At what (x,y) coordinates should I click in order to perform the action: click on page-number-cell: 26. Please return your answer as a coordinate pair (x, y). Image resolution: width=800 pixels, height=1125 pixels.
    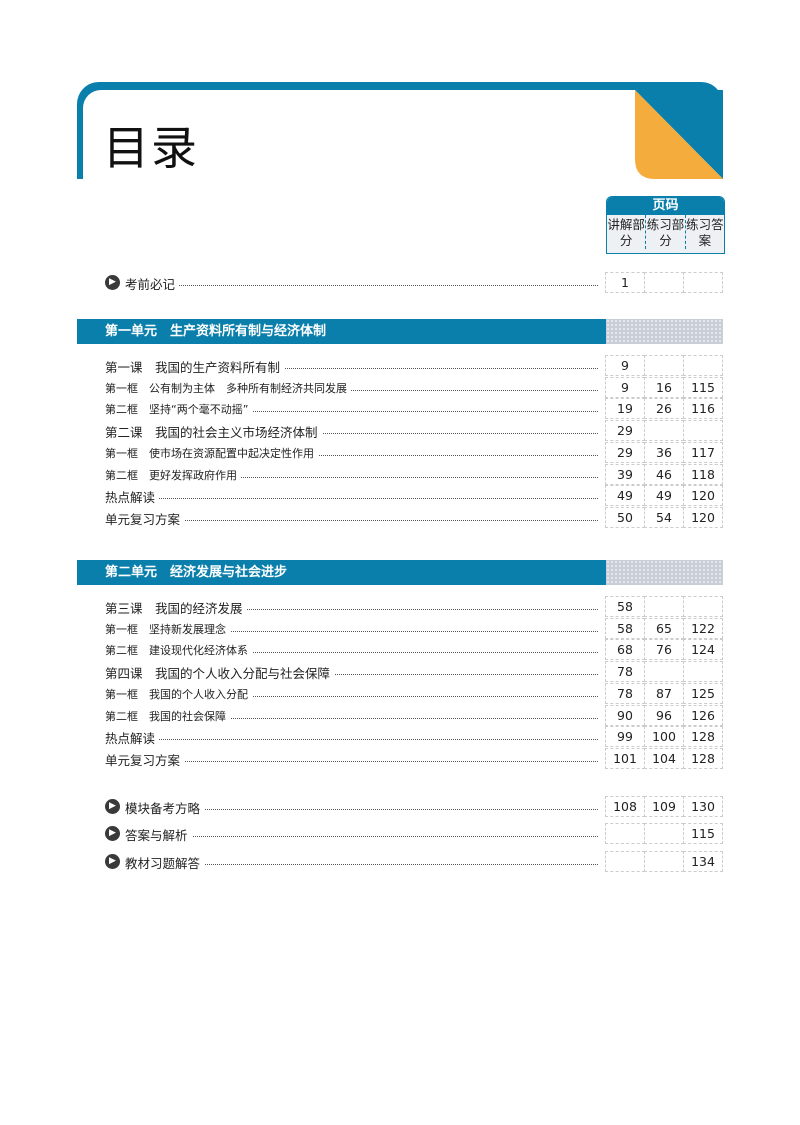
    Looking at the image, I should click on (664, 409).